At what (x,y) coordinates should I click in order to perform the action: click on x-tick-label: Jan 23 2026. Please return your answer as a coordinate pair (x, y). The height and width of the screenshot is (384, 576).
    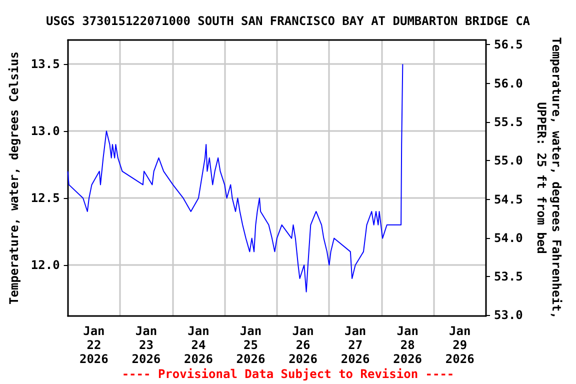
    Looking at the image, I should click on (146, 345).